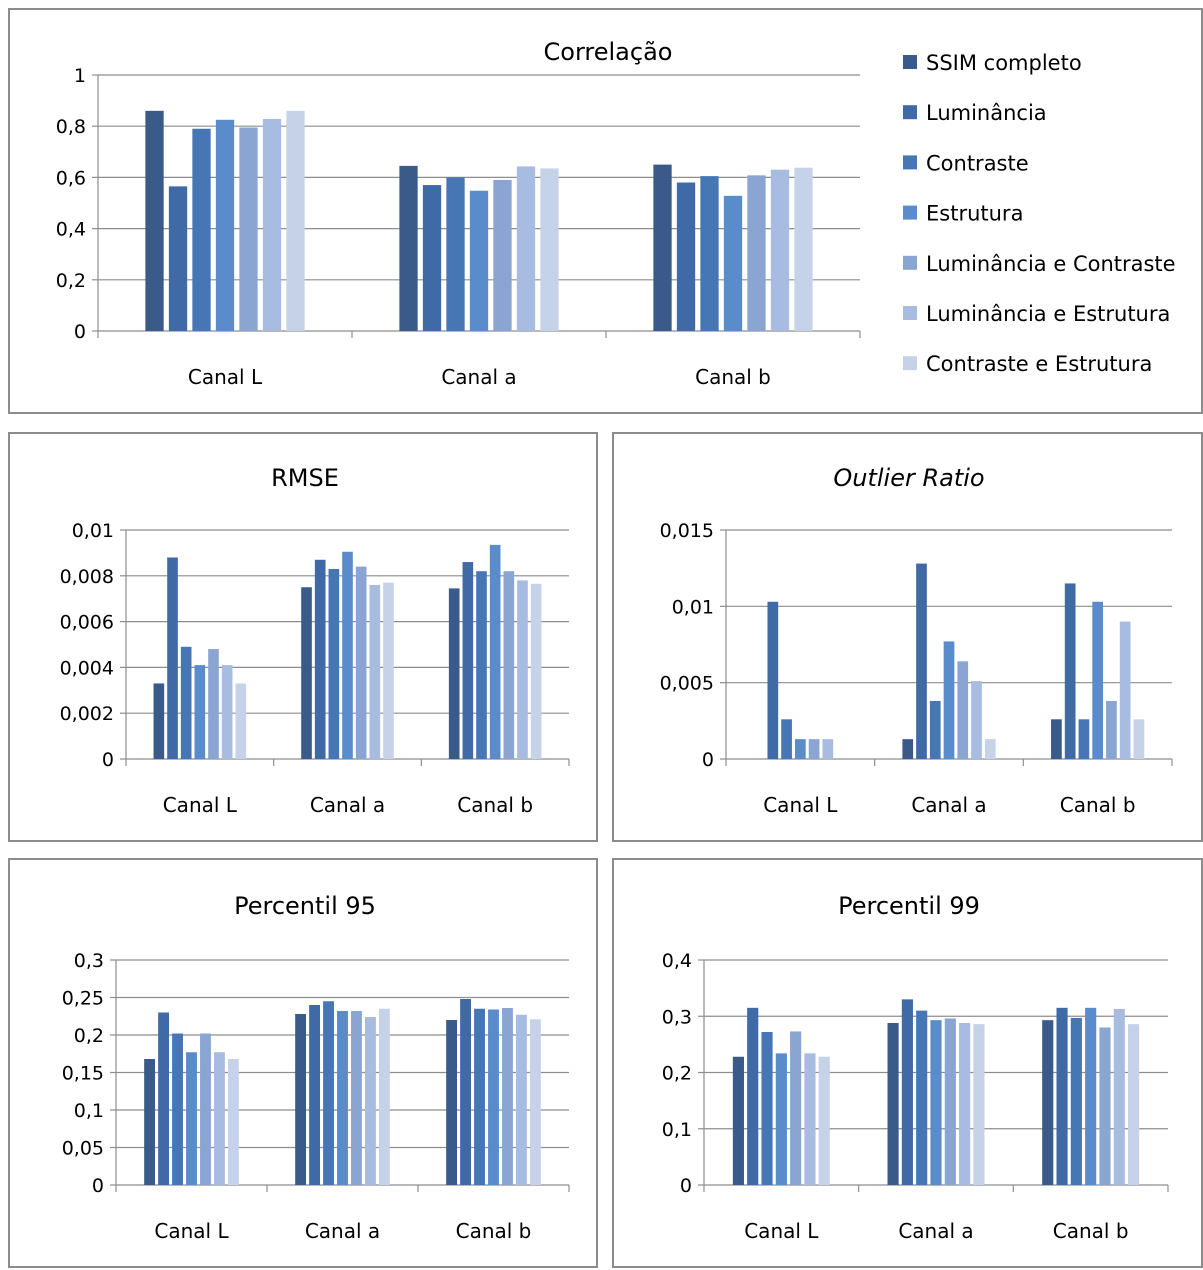 The image size is (1203, 1270). I want to click on chart-title: Correlação, so click(608, 52).